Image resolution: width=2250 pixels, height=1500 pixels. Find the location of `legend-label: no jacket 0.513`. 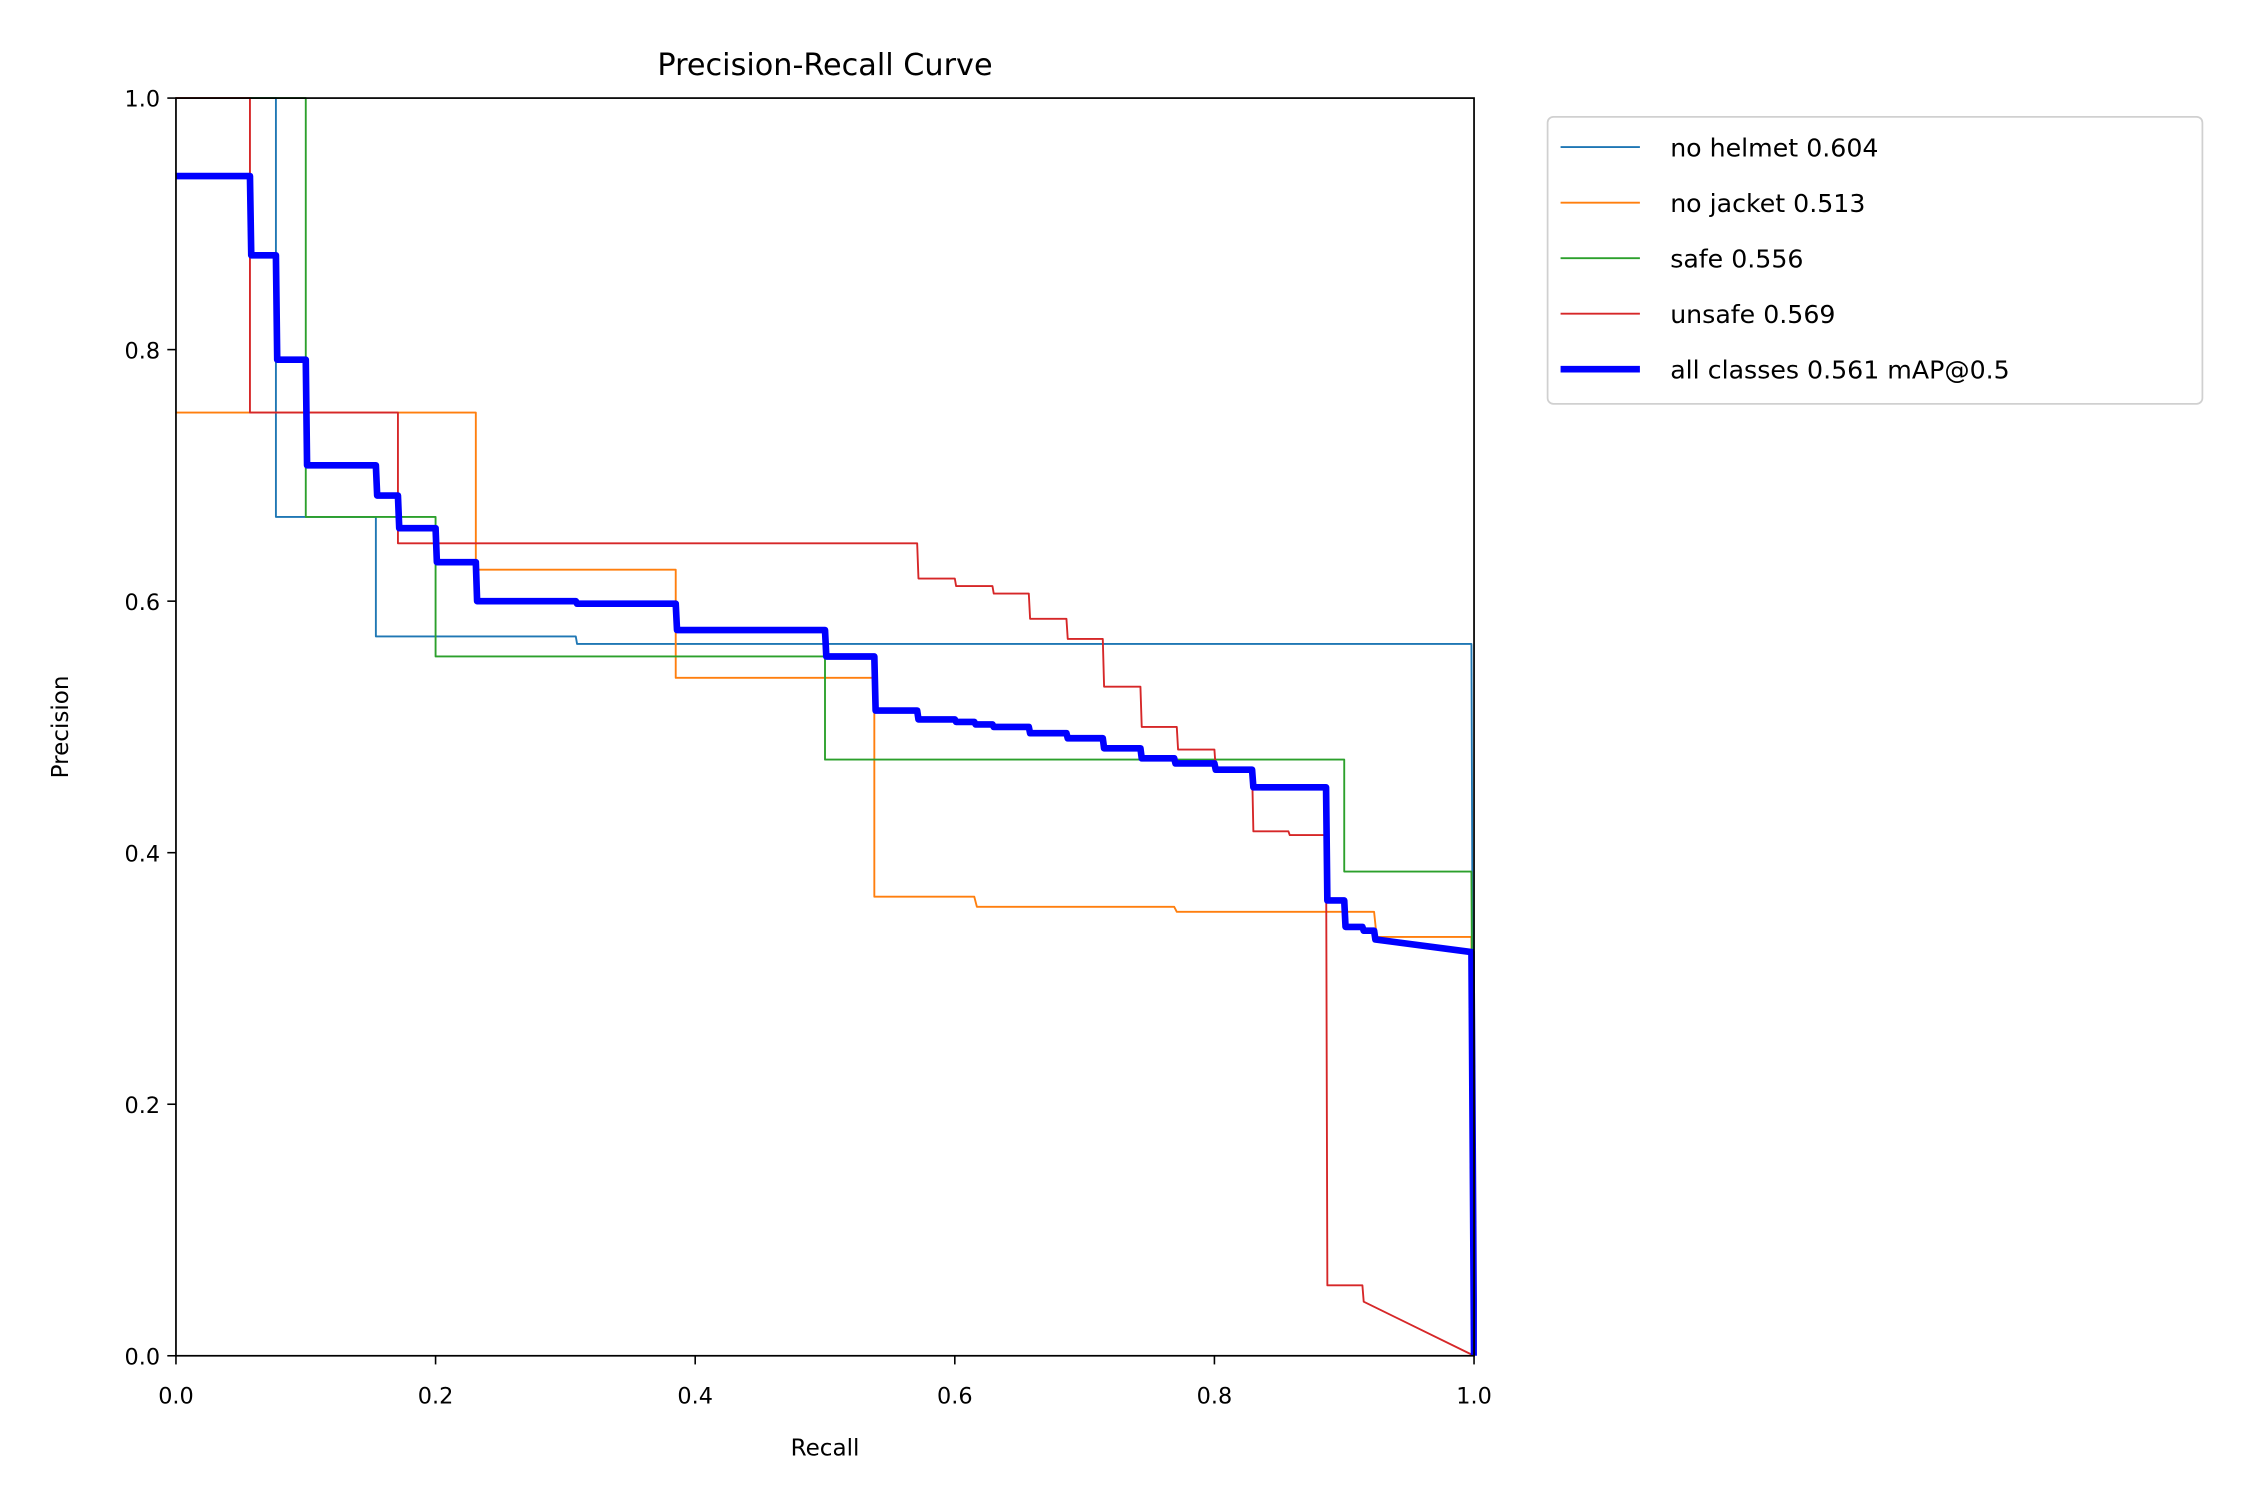

legend-label: no jacket 0.513 is located at coordinates (1767, 203).